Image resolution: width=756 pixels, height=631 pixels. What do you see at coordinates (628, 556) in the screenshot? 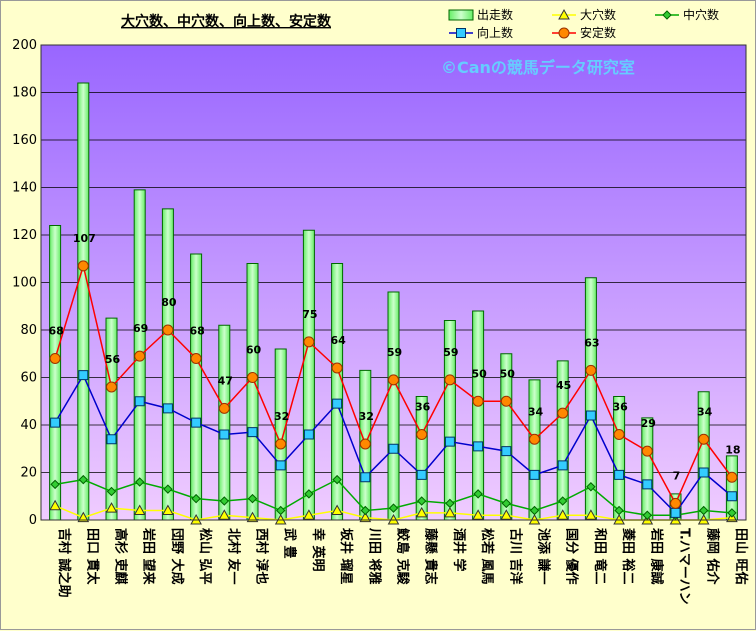
I see `x-tick-label: 菱田 裕二` at bounding box center [628, 556].